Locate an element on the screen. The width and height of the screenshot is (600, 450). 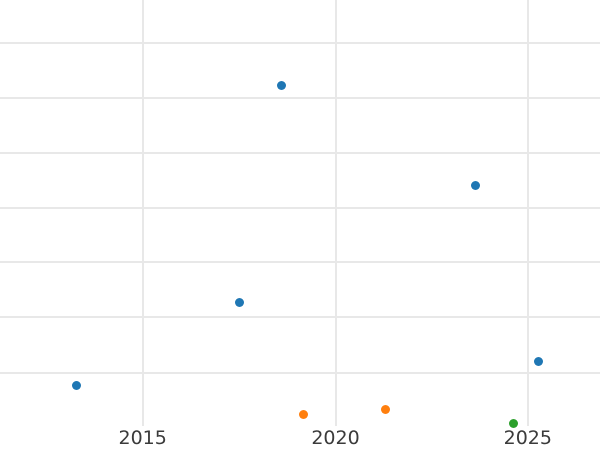
x-tick-label-2025: 2025 is located at coordinates (527, 438).